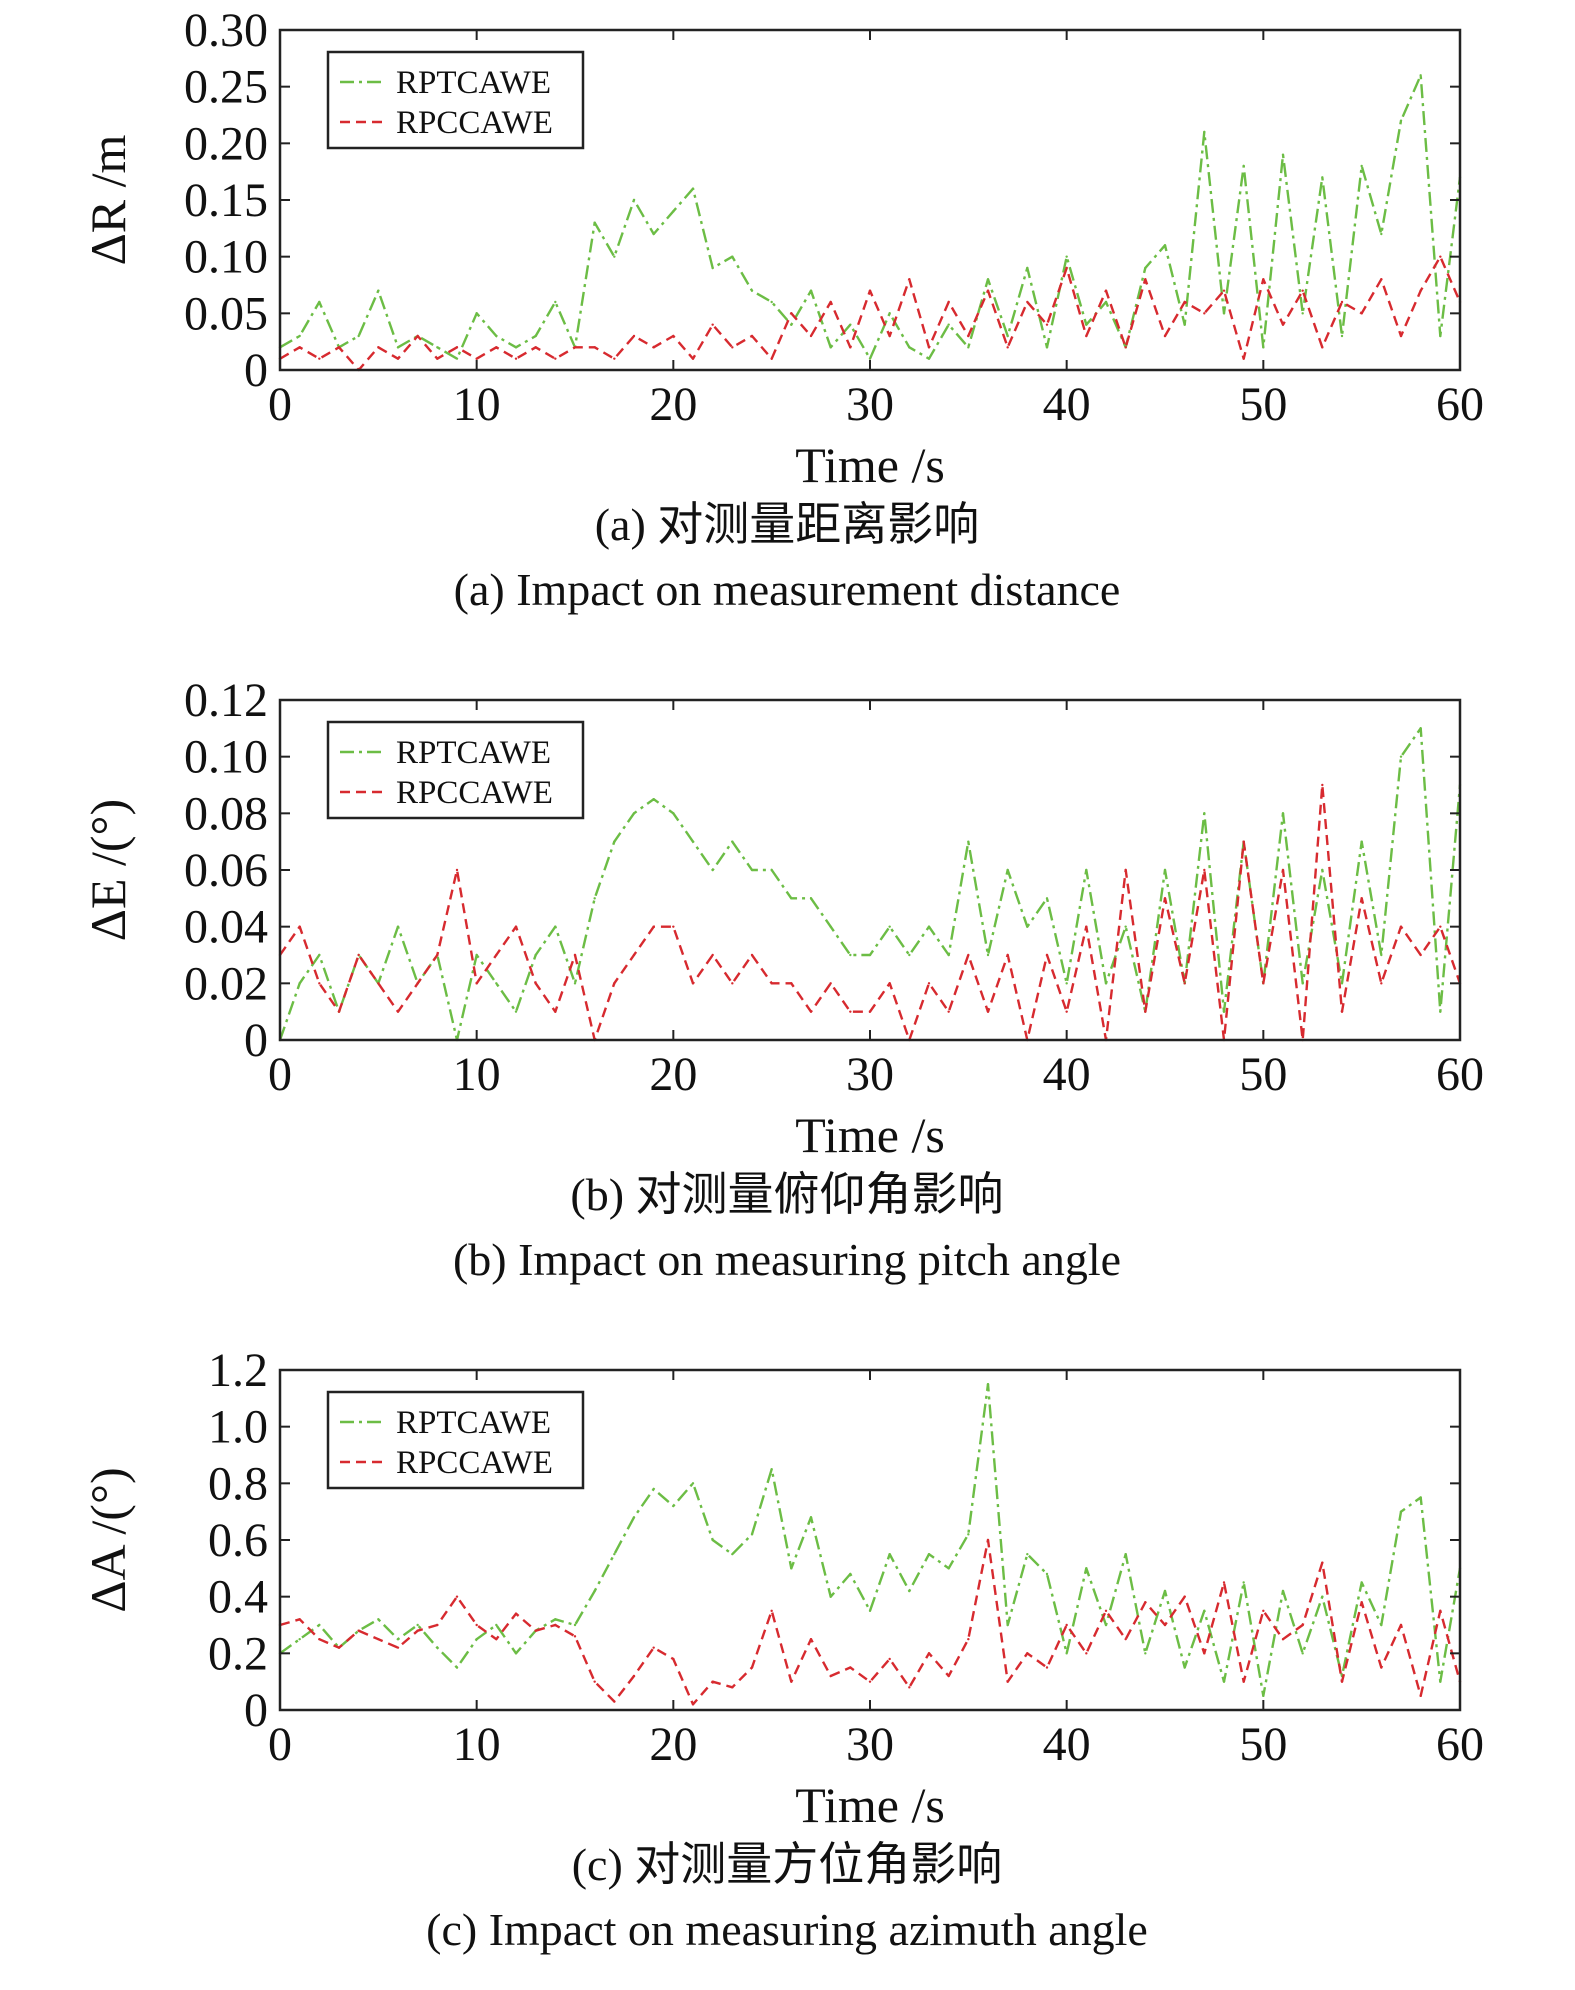  Describe the element at coordinates (238, 1540) in the screenshot. I see `y-tick-label: 0.6` at that location.